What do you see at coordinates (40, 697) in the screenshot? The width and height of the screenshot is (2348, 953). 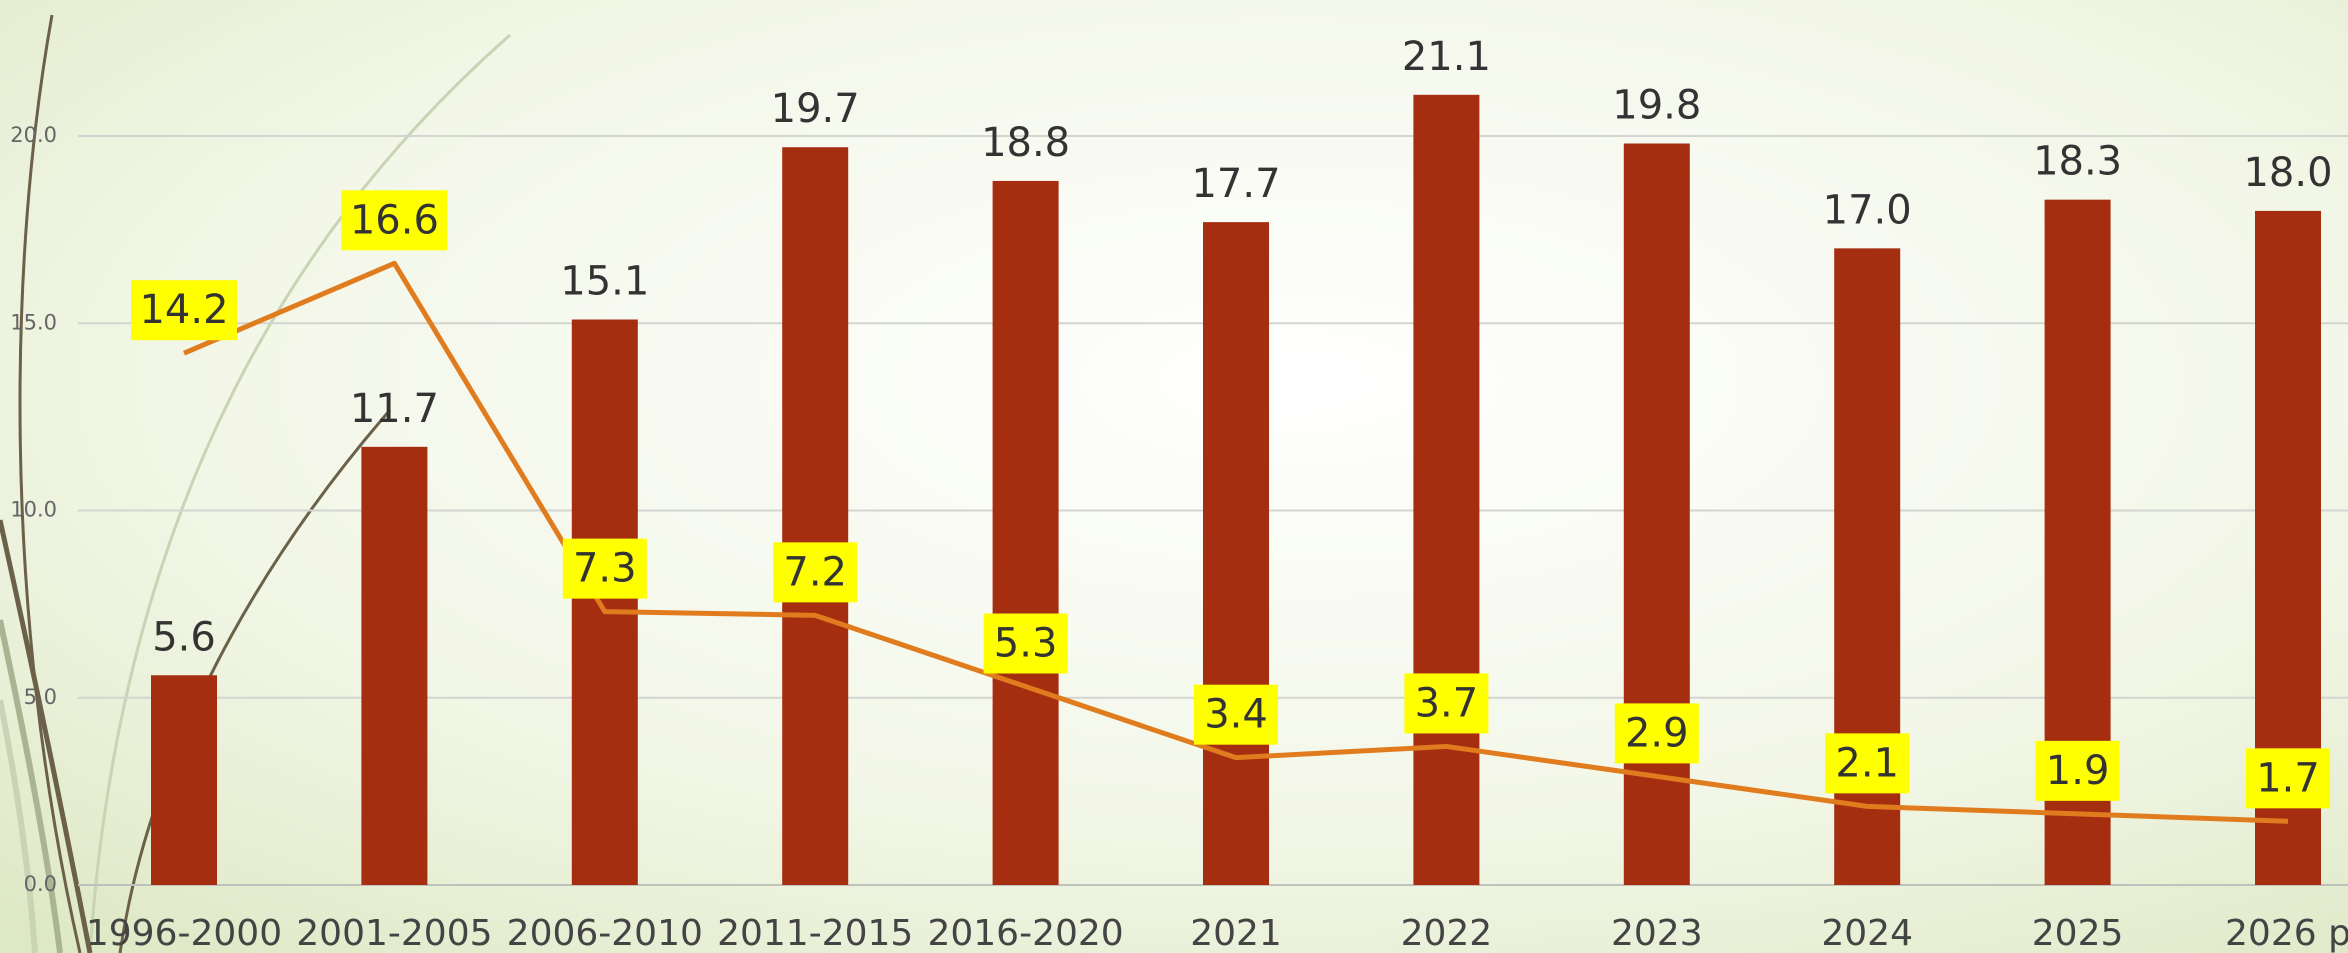 I see `y-tick-label: 5.0` at bounding box center [40, 697].